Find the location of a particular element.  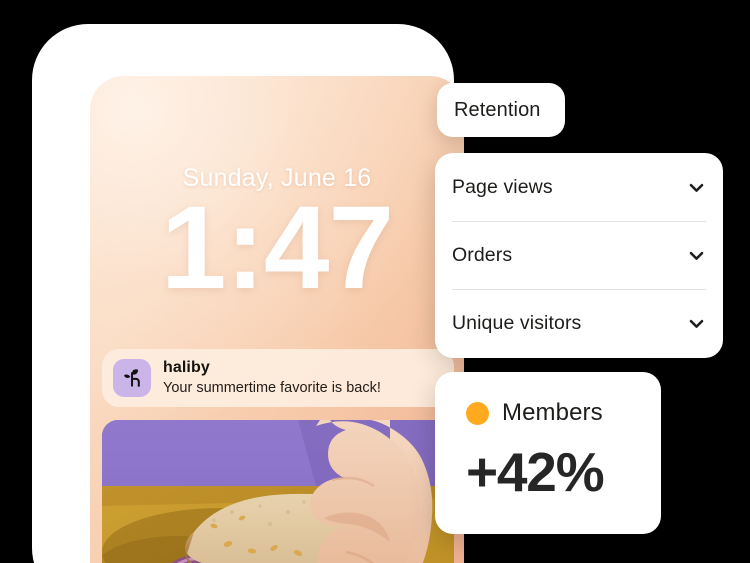

sprout-h-app-icon is located at coordinates (132, 378).